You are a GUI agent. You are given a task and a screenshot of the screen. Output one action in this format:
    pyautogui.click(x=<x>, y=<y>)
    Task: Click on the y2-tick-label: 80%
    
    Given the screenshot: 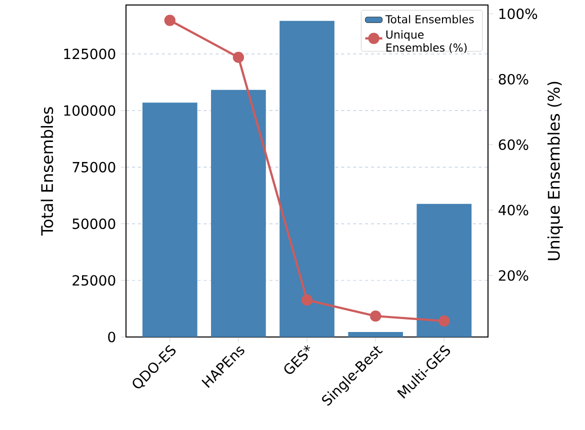 What is the action you would take?
    pyautogui.click(x=513, y=79)
    